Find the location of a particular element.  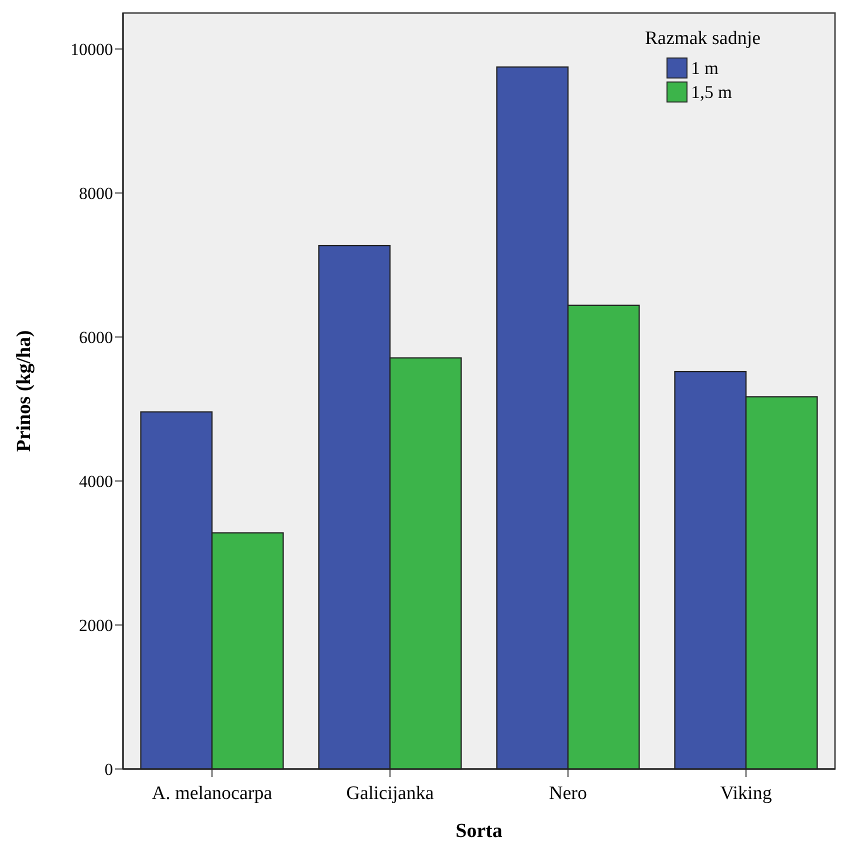

x-tick-label: Viking is located at coordinates (746, 793).